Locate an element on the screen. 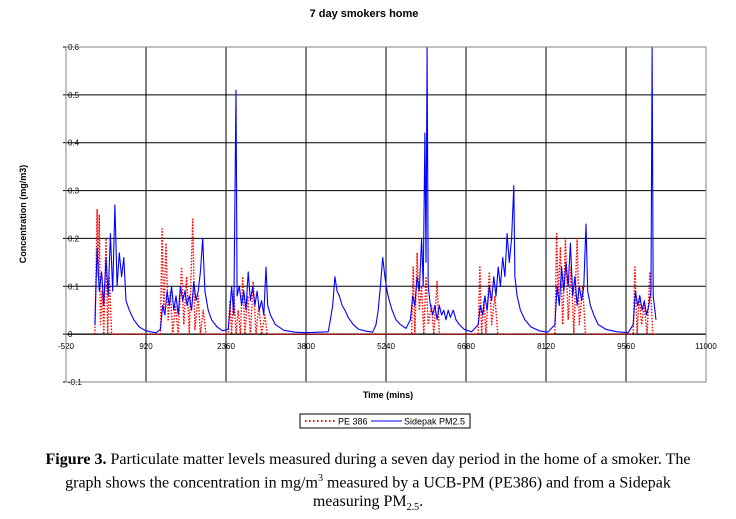 Image resolution: width=736 pixels, height=519 pixels. x-tick-label: 3800 is located at coordinates (306, 346).